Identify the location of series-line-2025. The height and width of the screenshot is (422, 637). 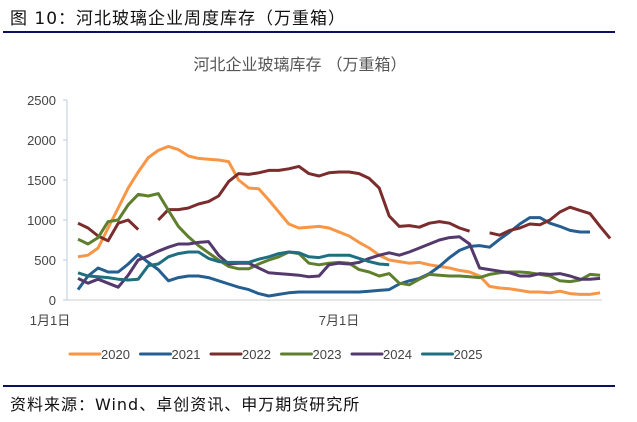
(233, 266).